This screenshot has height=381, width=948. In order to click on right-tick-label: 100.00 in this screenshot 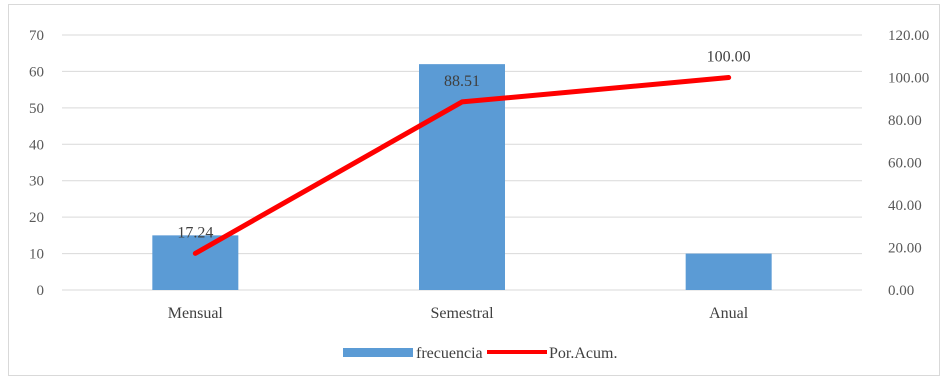, I will do `click(908, 79)`.